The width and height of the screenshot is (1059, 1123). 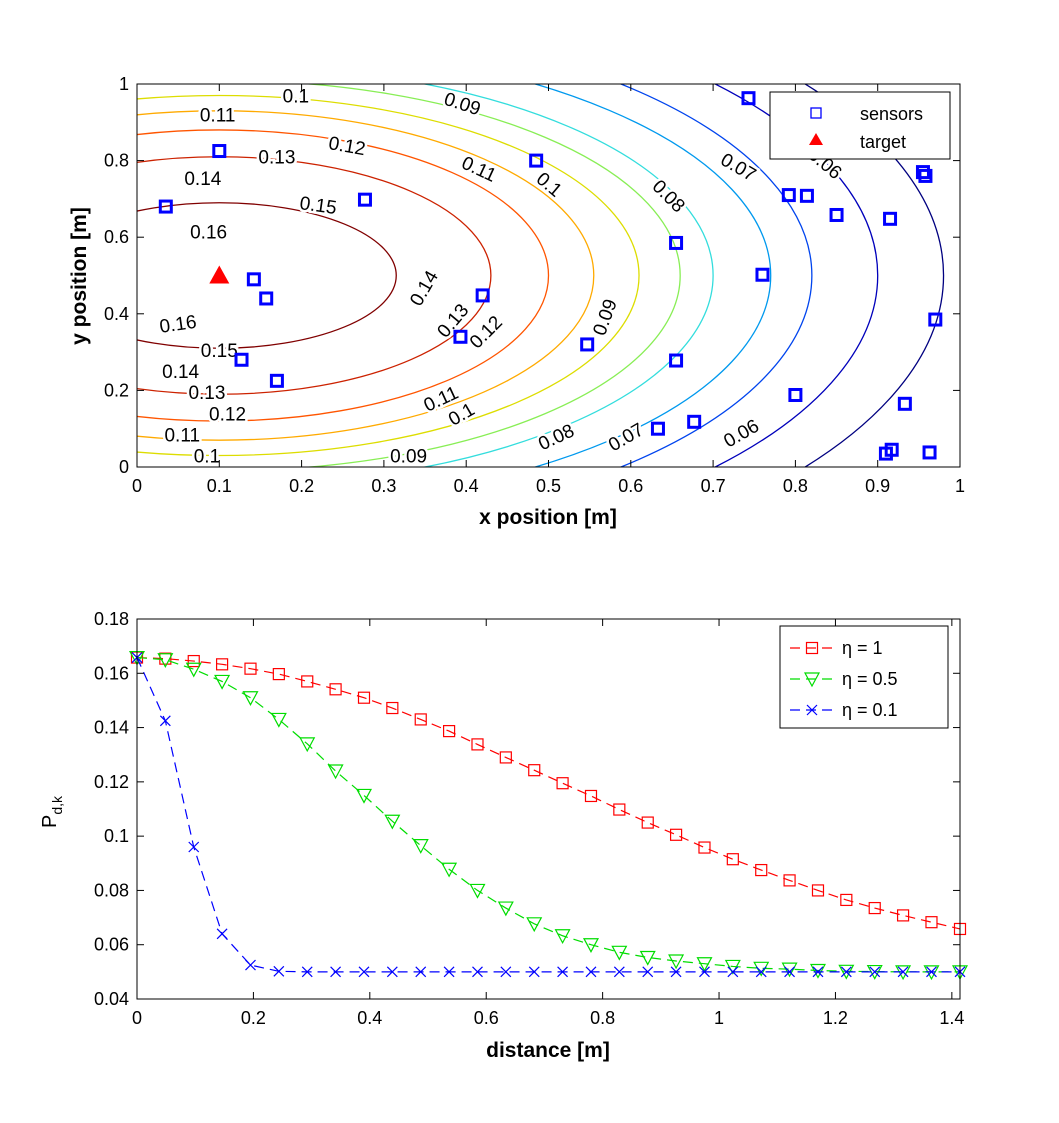 What do you see at coordinates (548, 1050) in the screenshot?
I see `bottom-x-axis-label: distance [m]` at bounding box center [548, 1050].